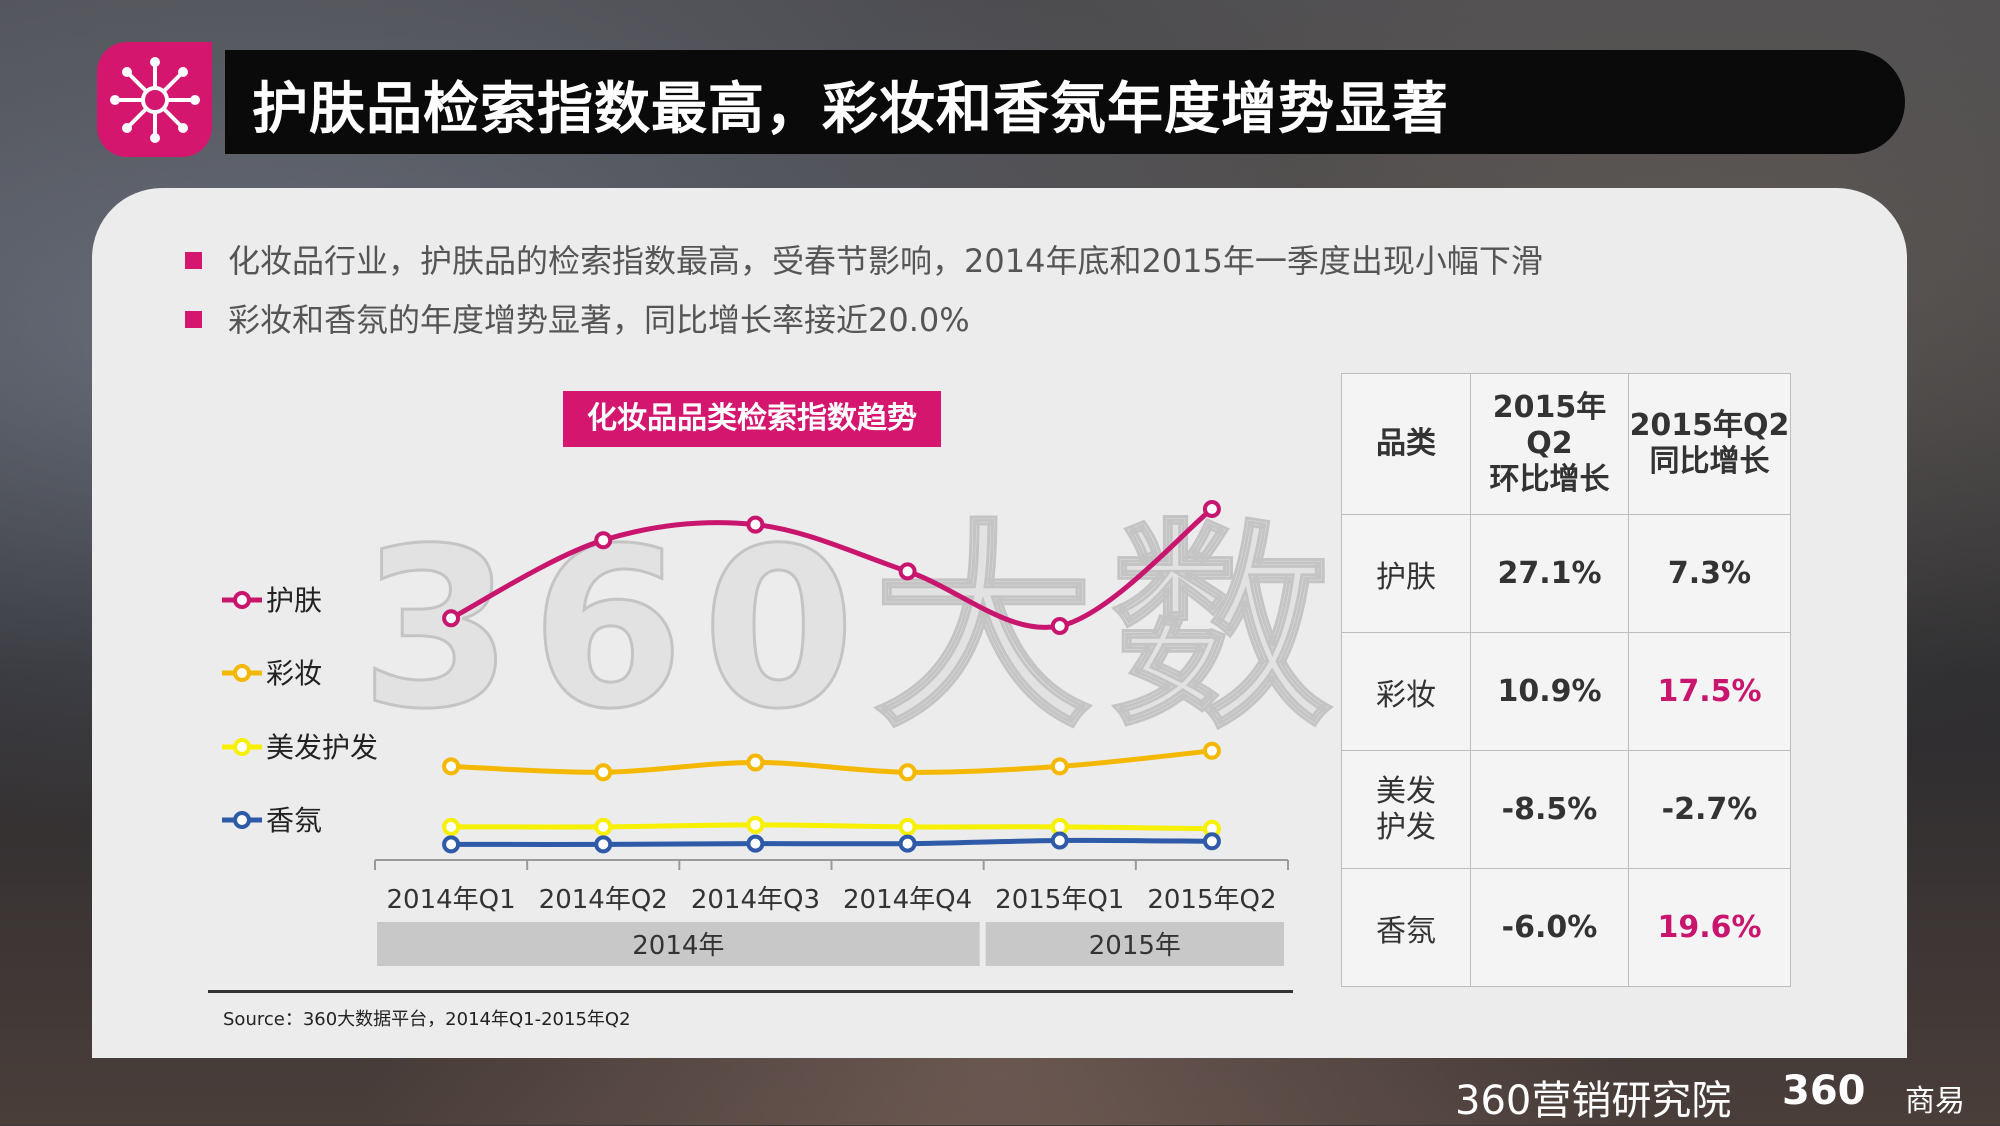 This screenshot has width=2000, height=1126. Describe the element at coordinates (1593, 1101) in the screenshot. I see `footer-brand: 360营销研究院` at that location.